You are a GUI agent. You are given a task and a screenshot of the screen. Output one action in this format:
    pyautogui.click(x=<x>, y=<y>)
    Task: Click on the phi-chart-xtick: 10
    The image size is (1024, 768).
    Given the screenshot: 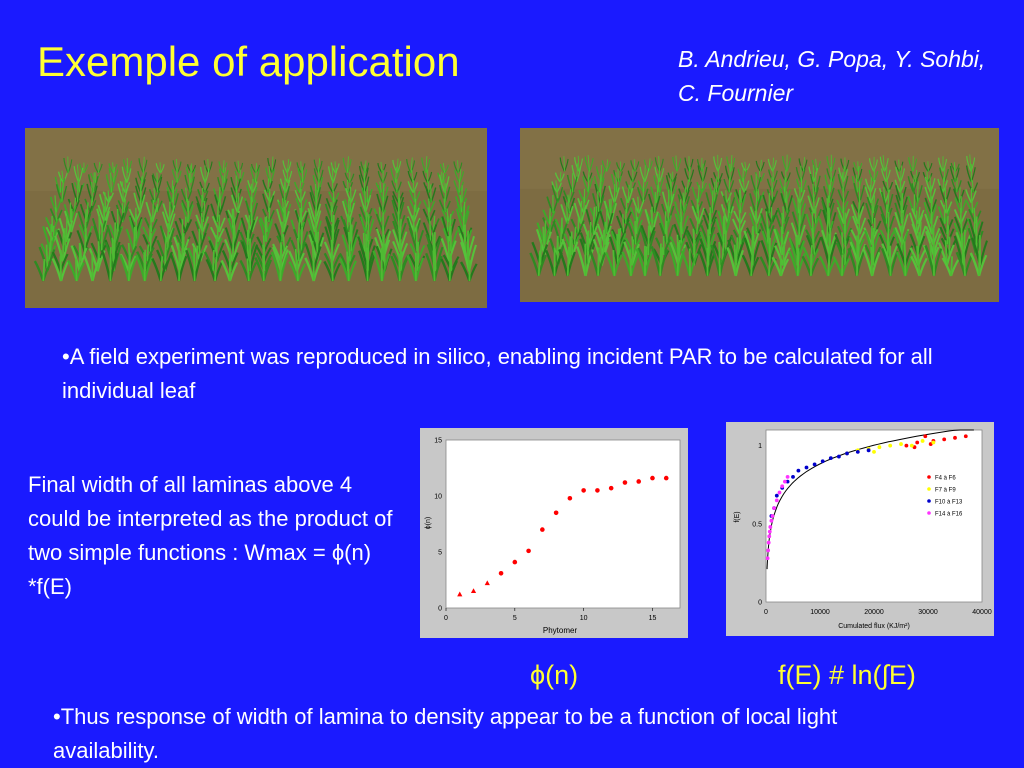 What is the action you would take?
    pyautogui.click(x=584, y=618)
    